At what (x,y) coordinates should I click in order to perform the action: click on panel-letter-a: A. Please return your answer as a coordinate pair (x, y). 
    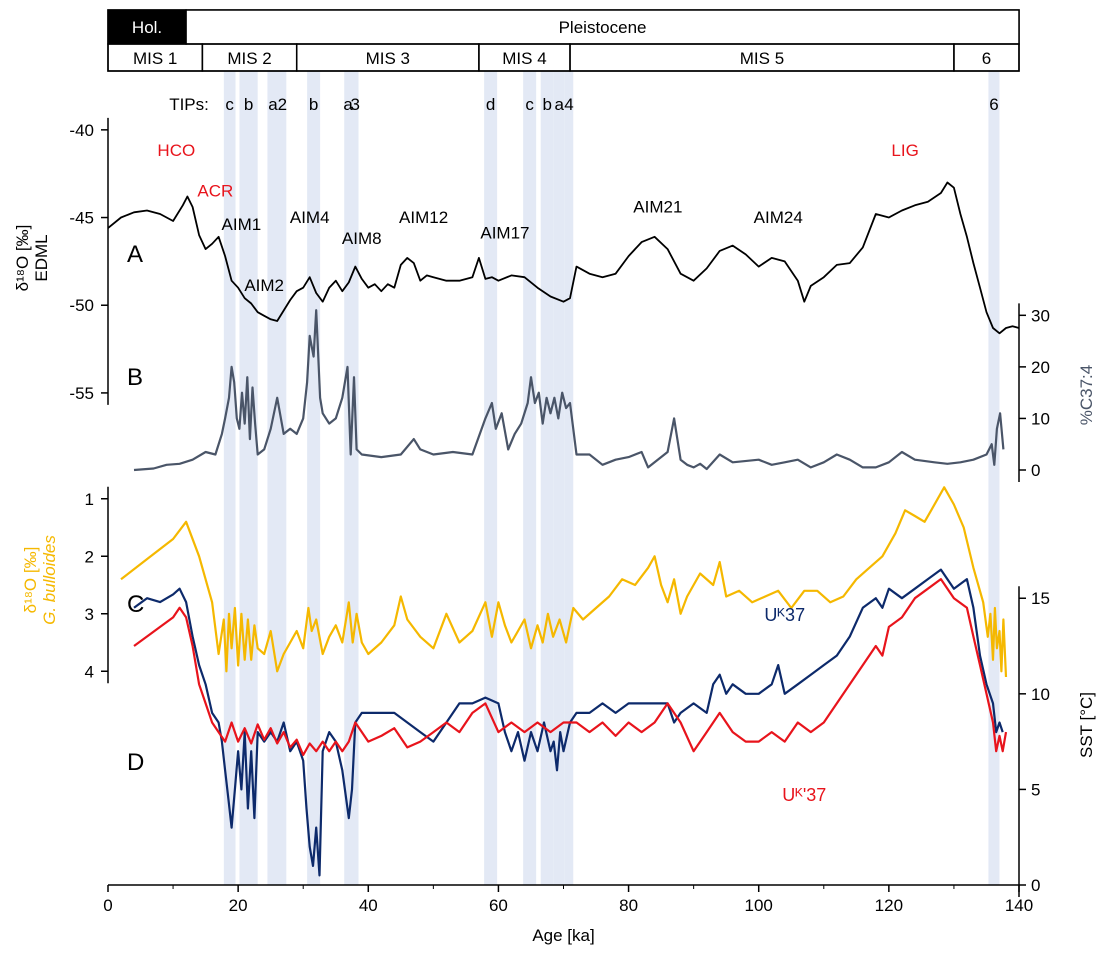
    Looking at the image, I should click on (135, 254).